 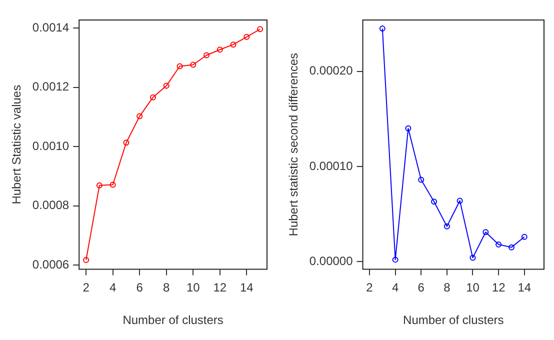 What do you see at coordinates (17, 144) in the screenshot?
I see `y-axis-title: Hubert Statistic values` at bounding box center [17, 144].